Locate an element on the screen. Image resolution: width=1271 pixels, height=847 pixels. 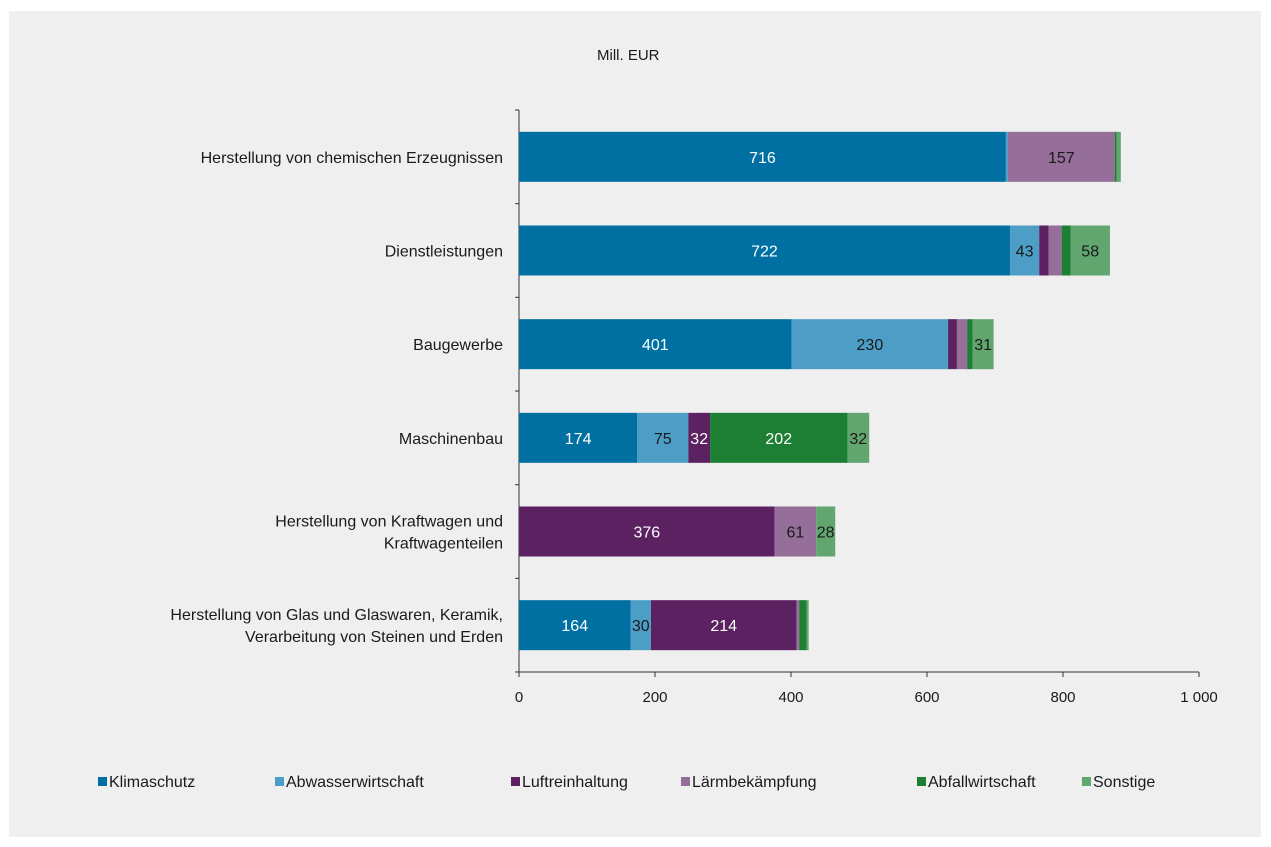
category-label: Kraftwagenteilen is located at coordinates (443, 544).